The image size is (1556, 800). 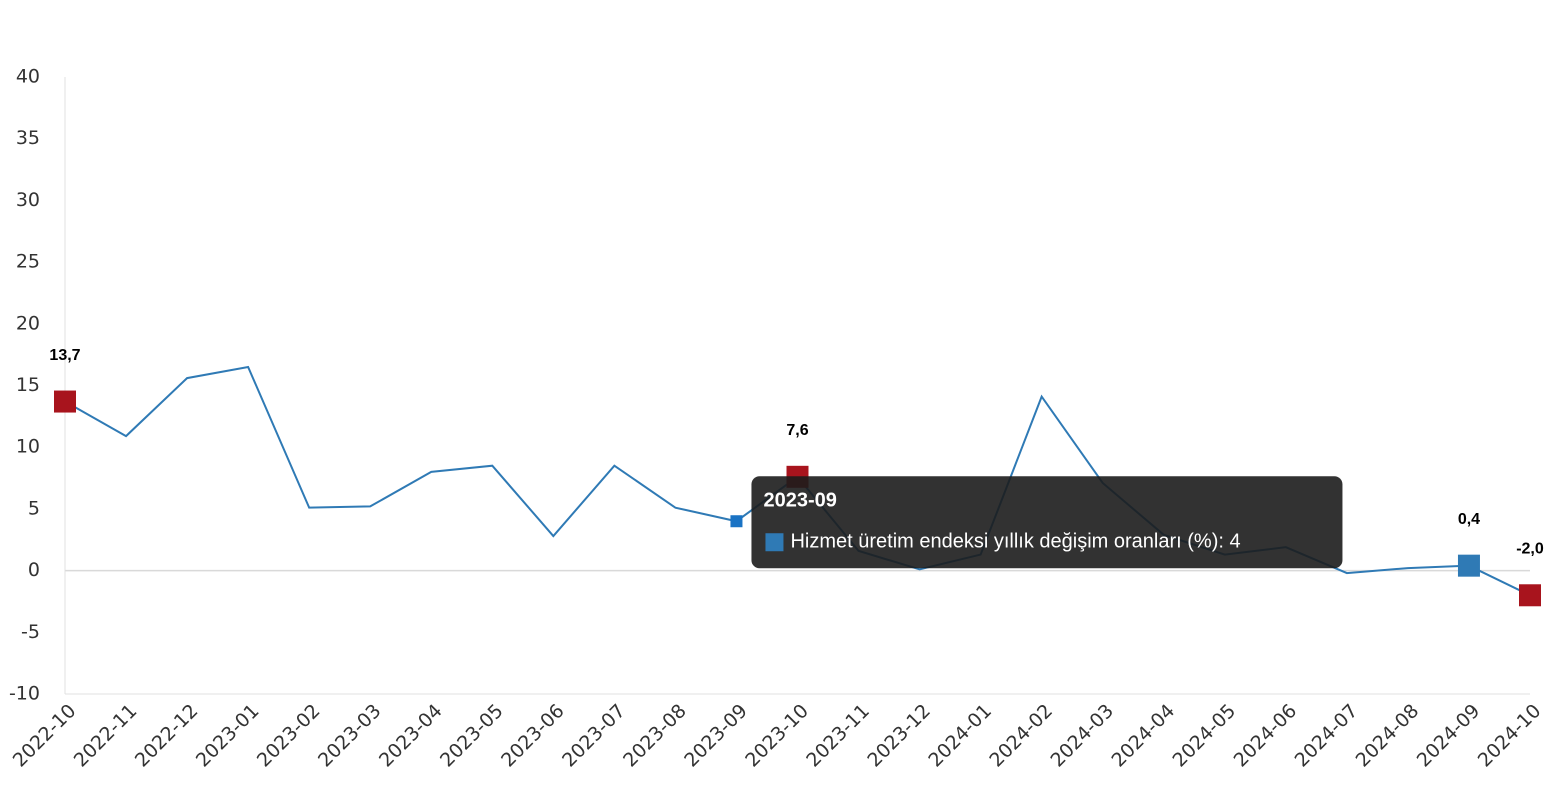 I want to click on x-tick-label: 2023-08, so click(x=655, y=736).